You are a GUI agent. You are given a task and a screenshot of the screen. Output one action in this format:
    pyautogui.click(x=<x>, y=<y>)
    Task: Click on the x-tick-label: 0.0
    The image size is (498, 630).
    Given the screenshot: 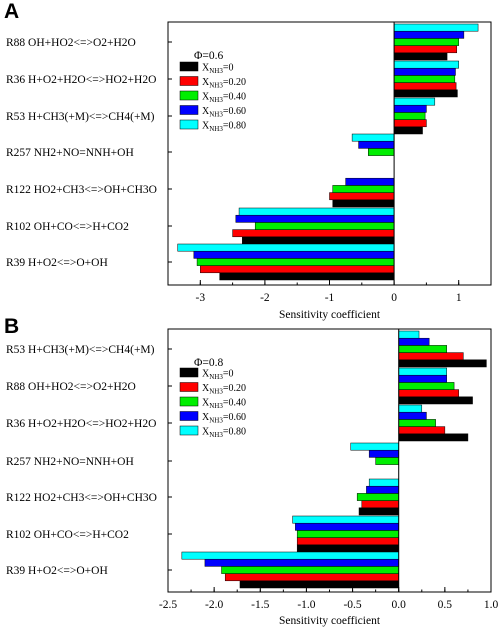 What is the action you would take?
    pyautogui.click(x=399, y=605)
    